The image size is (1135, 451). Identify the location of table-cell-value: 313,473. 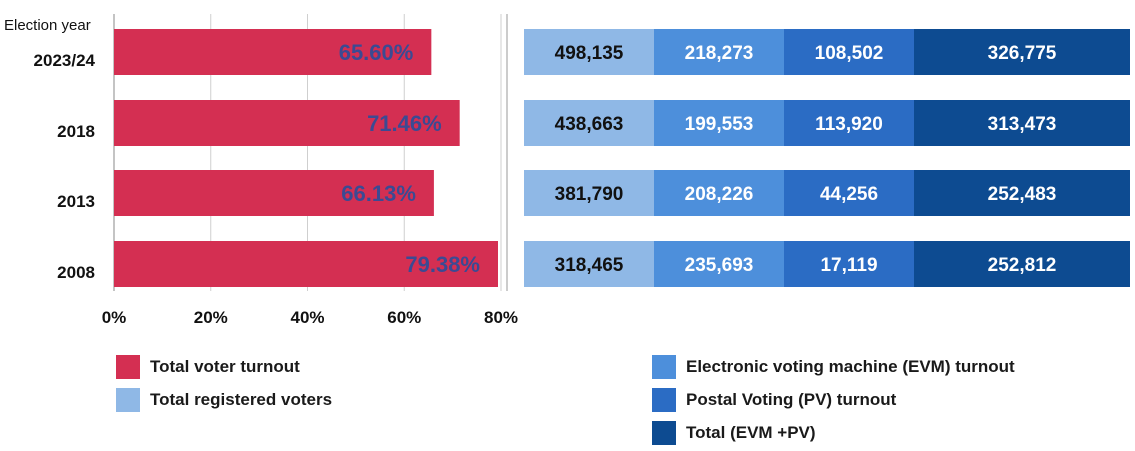
(1022, 124).